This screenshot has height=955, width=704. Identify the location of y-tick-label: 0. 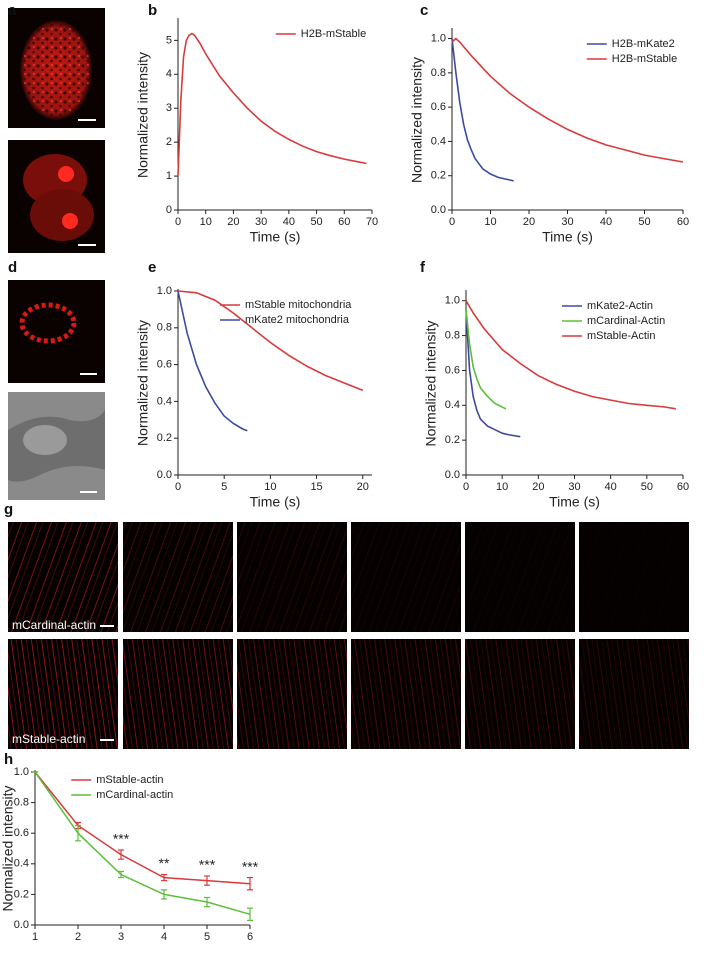
(169, 210).